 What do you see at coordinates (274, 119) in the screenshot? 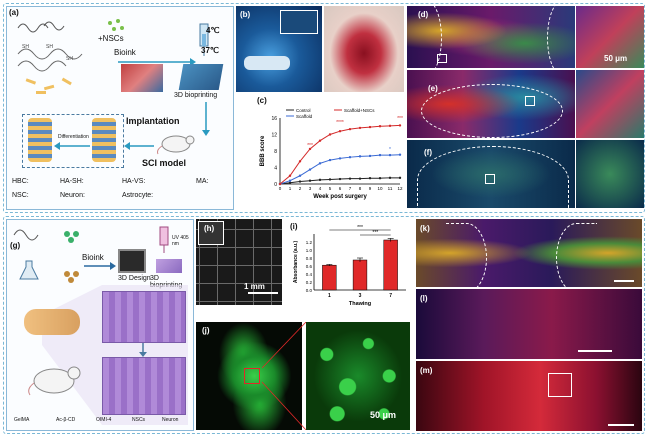
I see `y-tick-label: 16` at bounding box center [274, 119].